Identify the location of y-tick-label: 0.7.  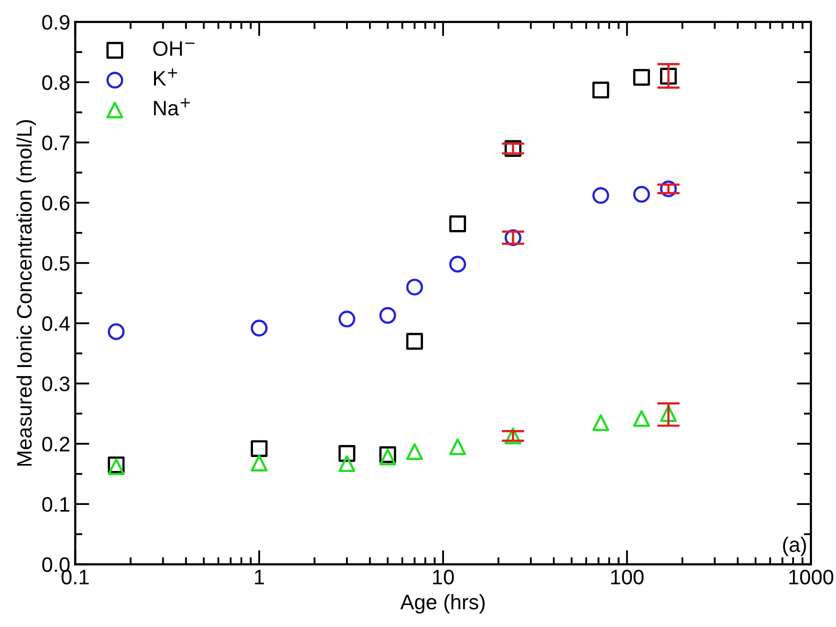
(56, 142).